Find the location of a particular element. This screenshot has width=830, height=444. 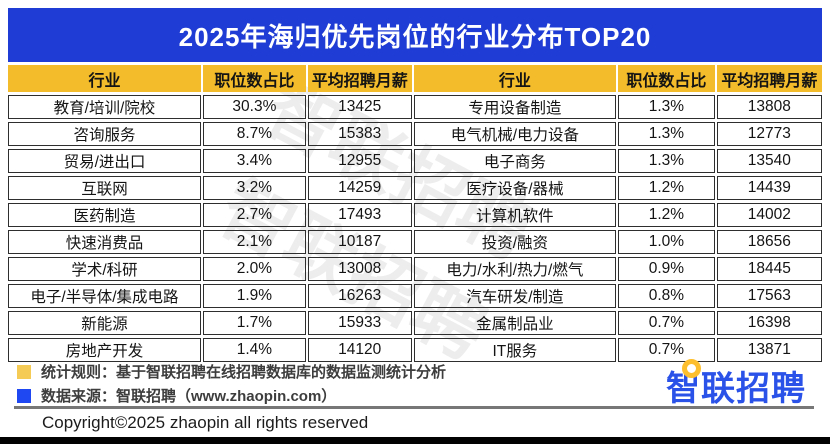

table-cell: 咨询服务 is located at coordinates (104, 134).